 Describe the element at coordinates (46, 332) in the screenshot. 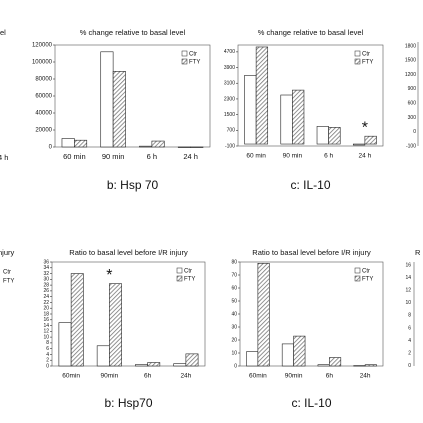

I see `y-tick-label: 12` at that location.